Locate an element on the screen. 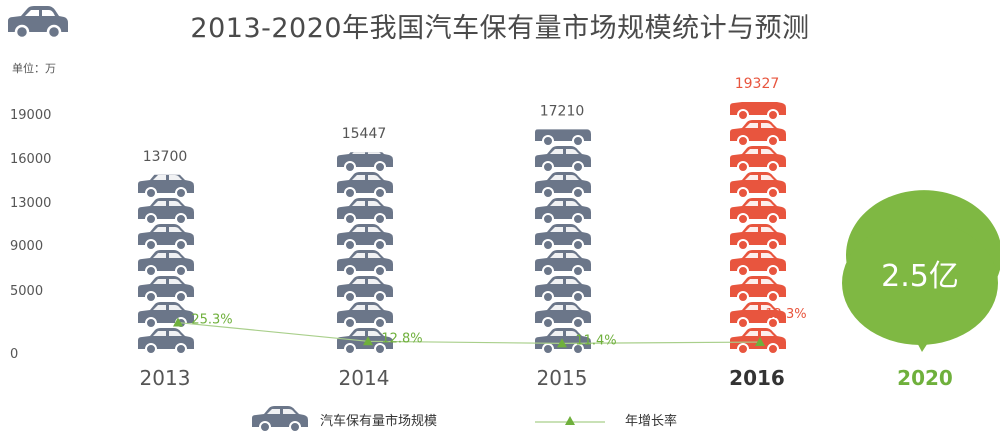 Image resolution: width=1000 pixels, height=437 pixels. x-category-label: 2014 is located at coordinates (364, 378).